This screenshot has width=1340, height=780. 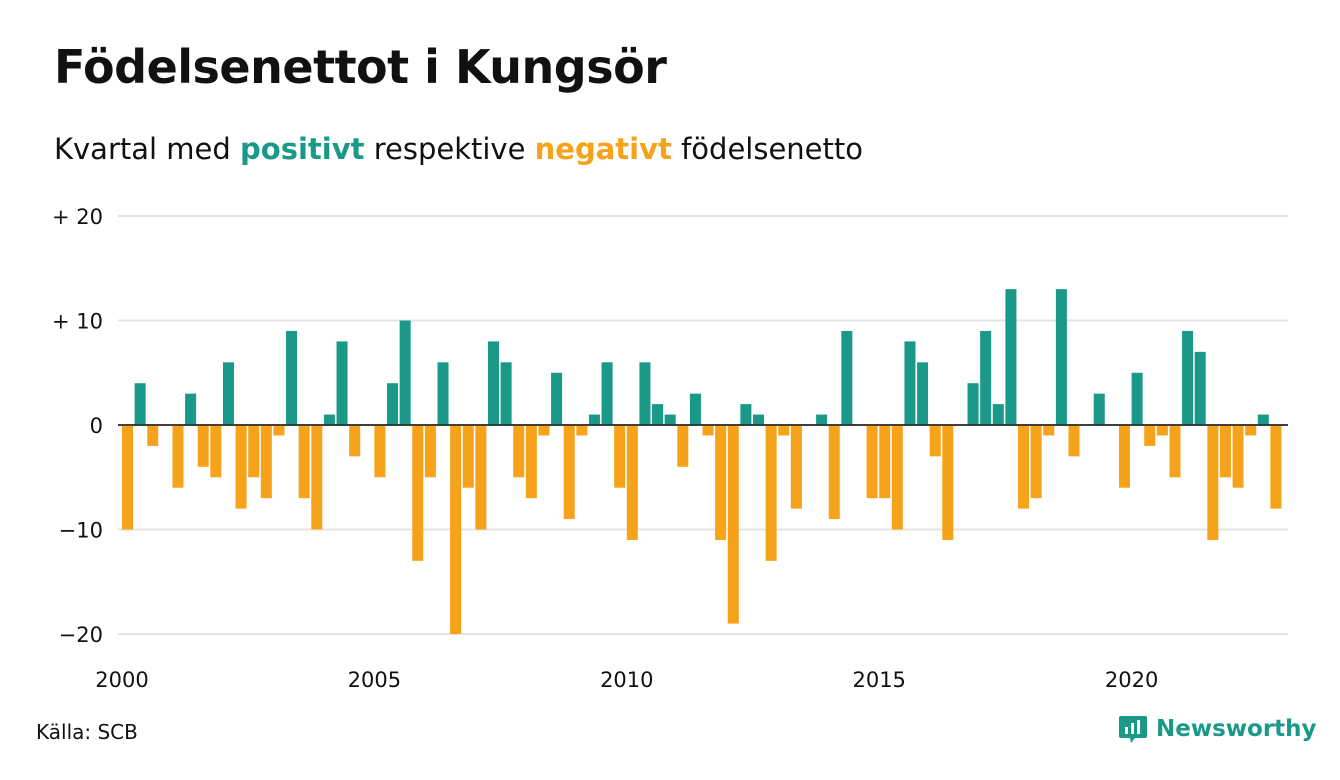 What do you see at coordinates (449, 149) in the screenshot?
I see `subtitle-text-middle: respektive` at bounding box center [449, 149].